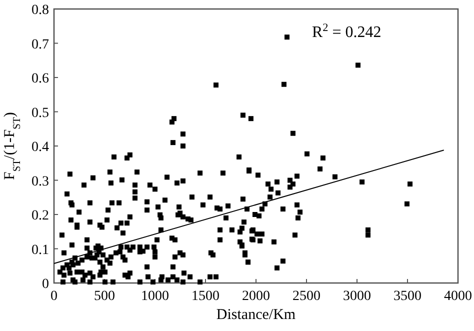 This screenshot has height=331, width=474. I want to click on x-tick-label: 1000, so click(155, 296).